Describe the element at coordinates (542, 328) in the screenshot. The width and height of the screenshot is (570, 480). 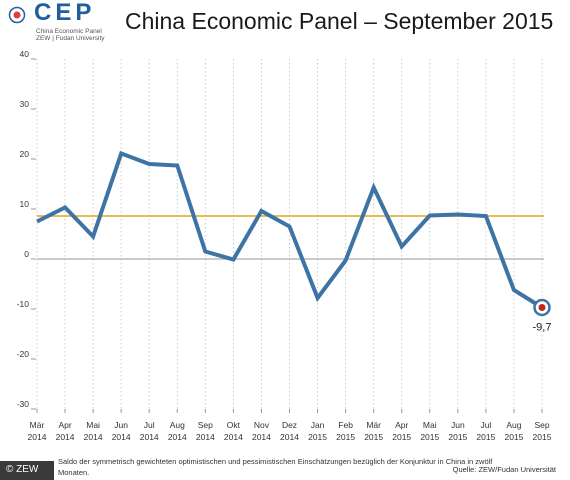
I see `end-value-label: -9,7` at that location.